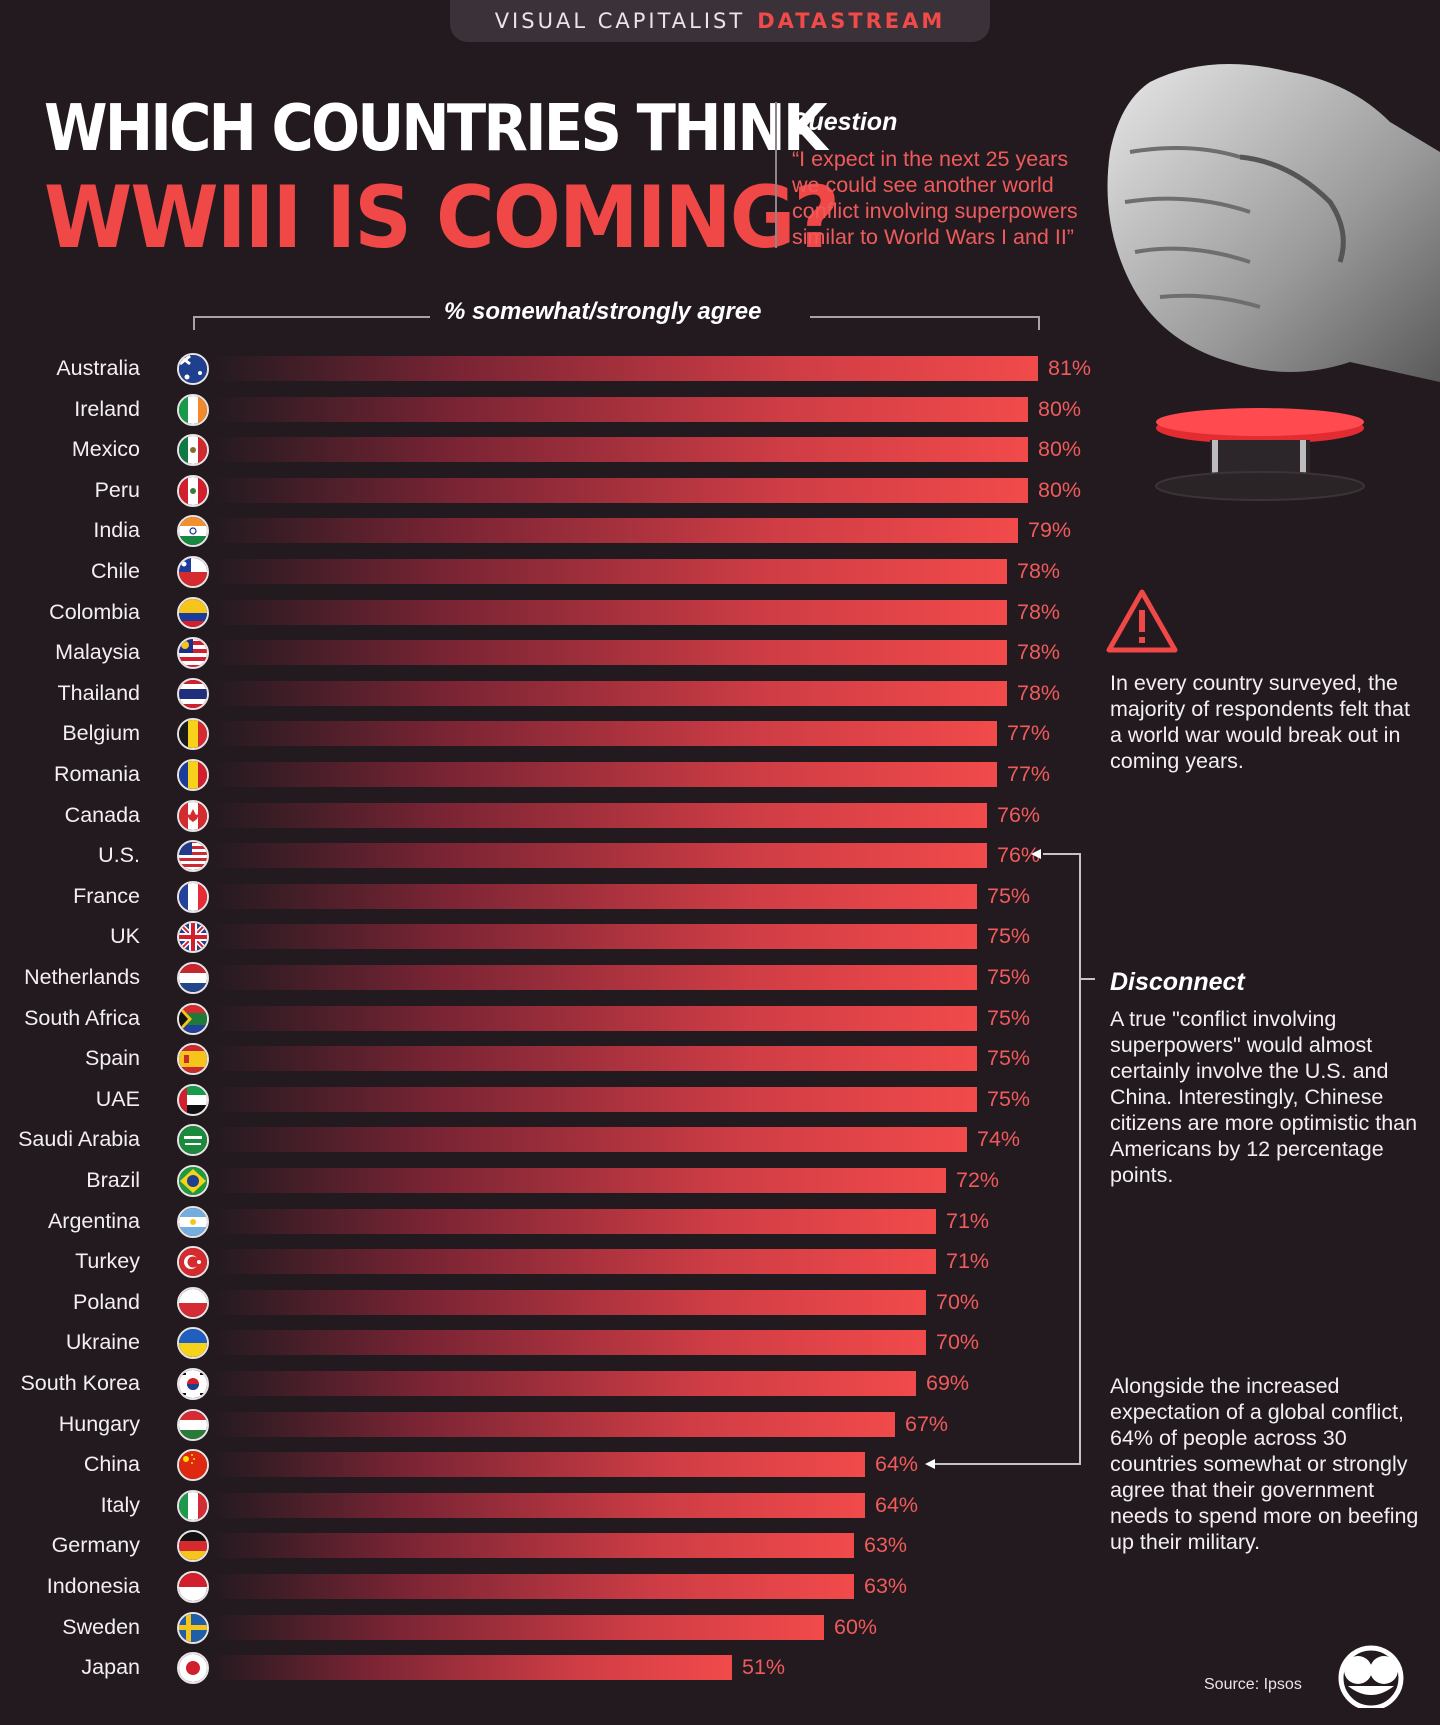  I want to click on country-label: Belgium, so click(101, 733).